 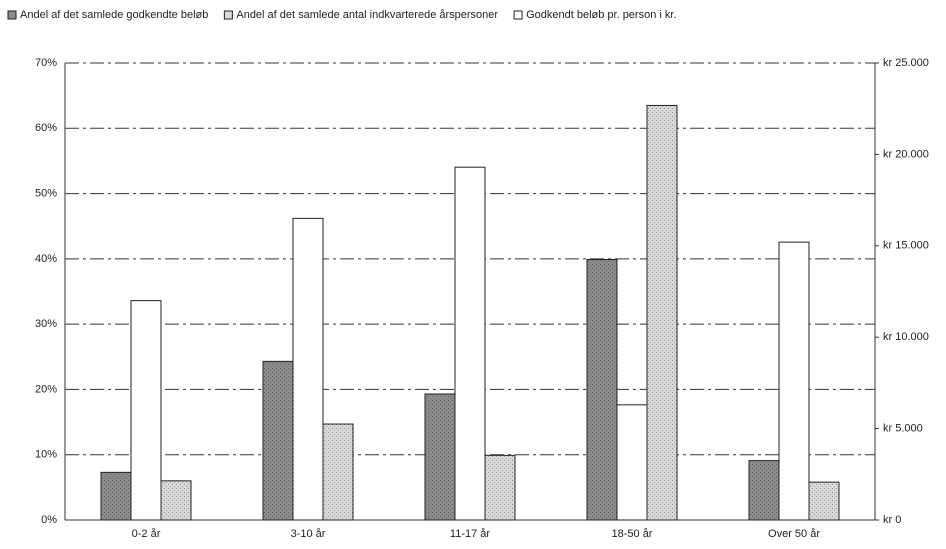 I want to click on y2-tick-label: kr 15.000, so click(x=906, y=246).